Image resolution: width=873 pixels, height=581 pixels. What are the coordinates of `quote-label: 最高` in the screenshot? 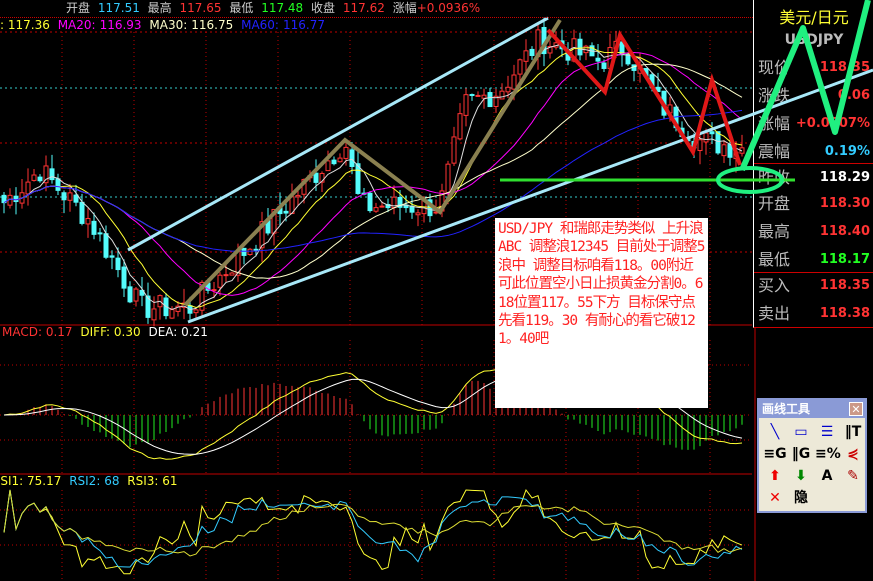 It's located at (774, 231).